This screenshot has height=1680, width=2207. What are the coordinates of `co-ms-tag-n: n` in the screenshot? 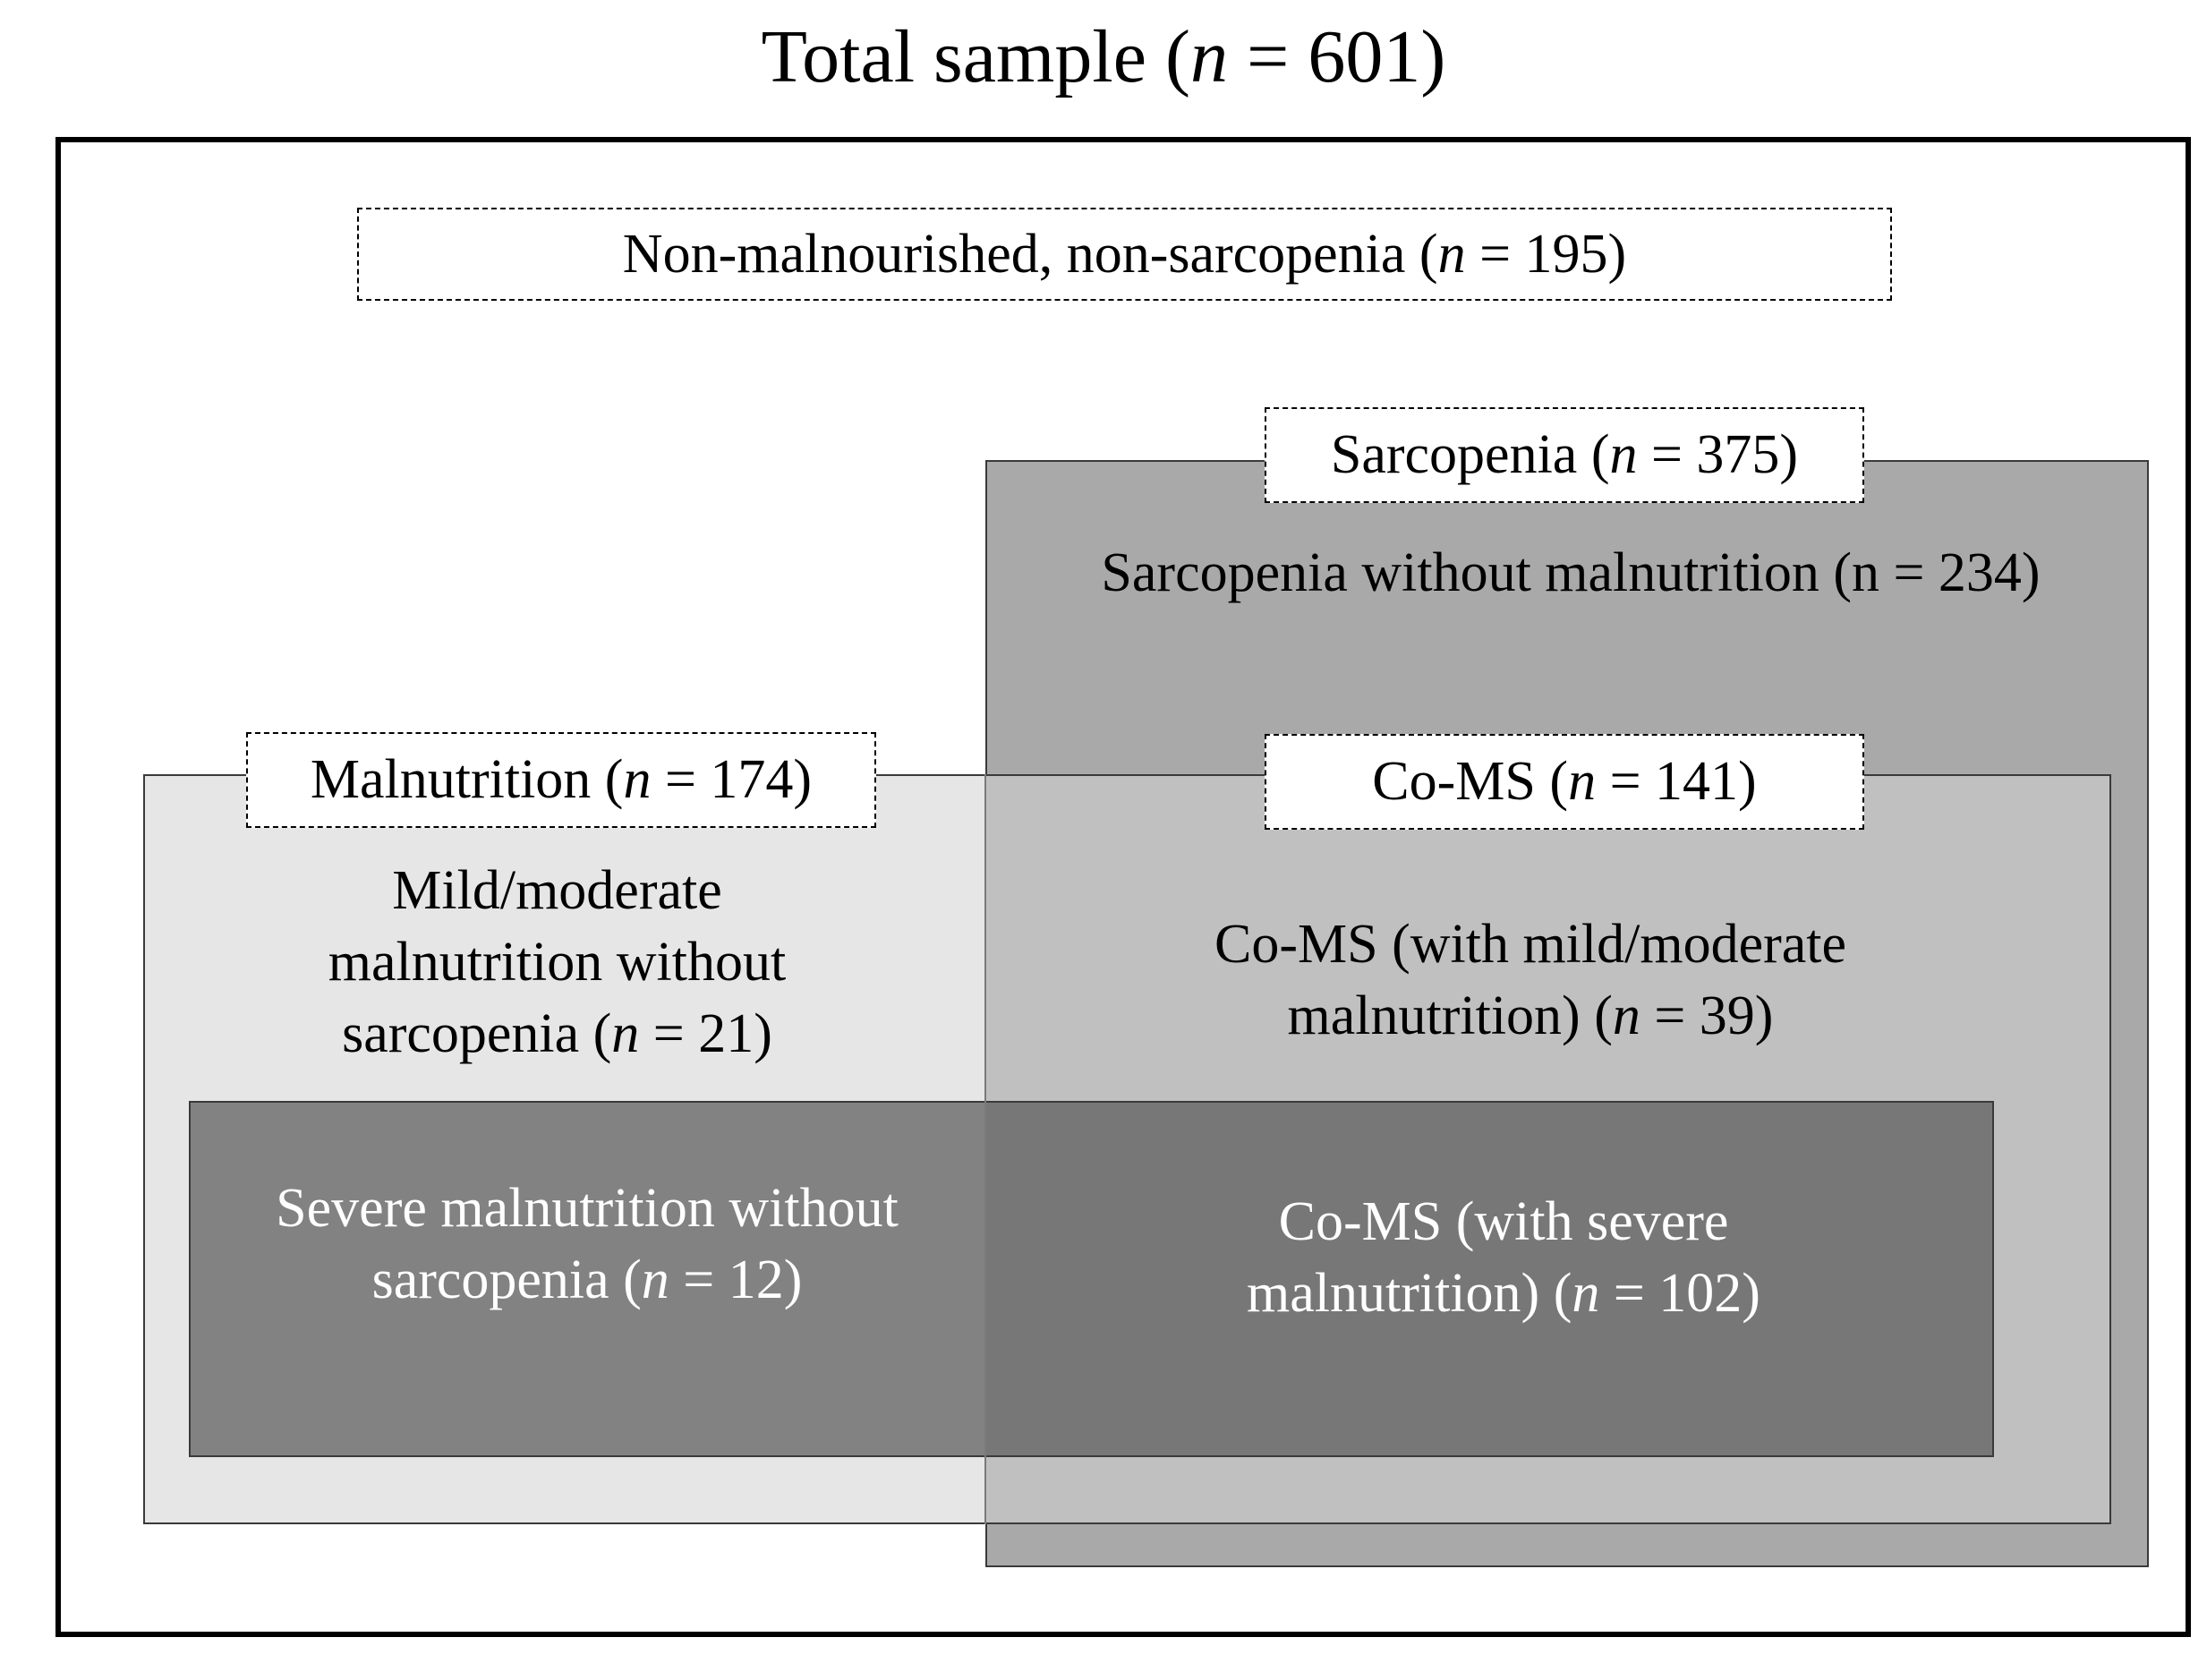 It's located at (1582, 781).